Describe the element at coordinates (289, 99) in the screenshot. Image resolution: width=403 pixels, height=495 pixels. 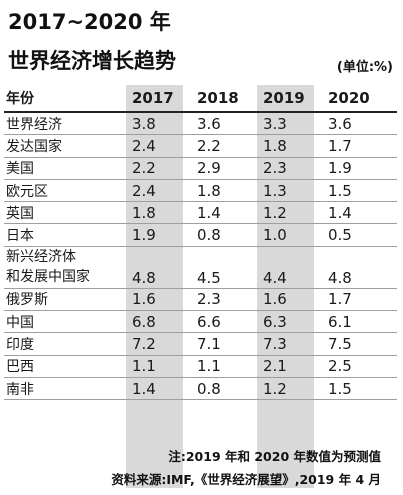
I see `header-year: 2019` at that location.